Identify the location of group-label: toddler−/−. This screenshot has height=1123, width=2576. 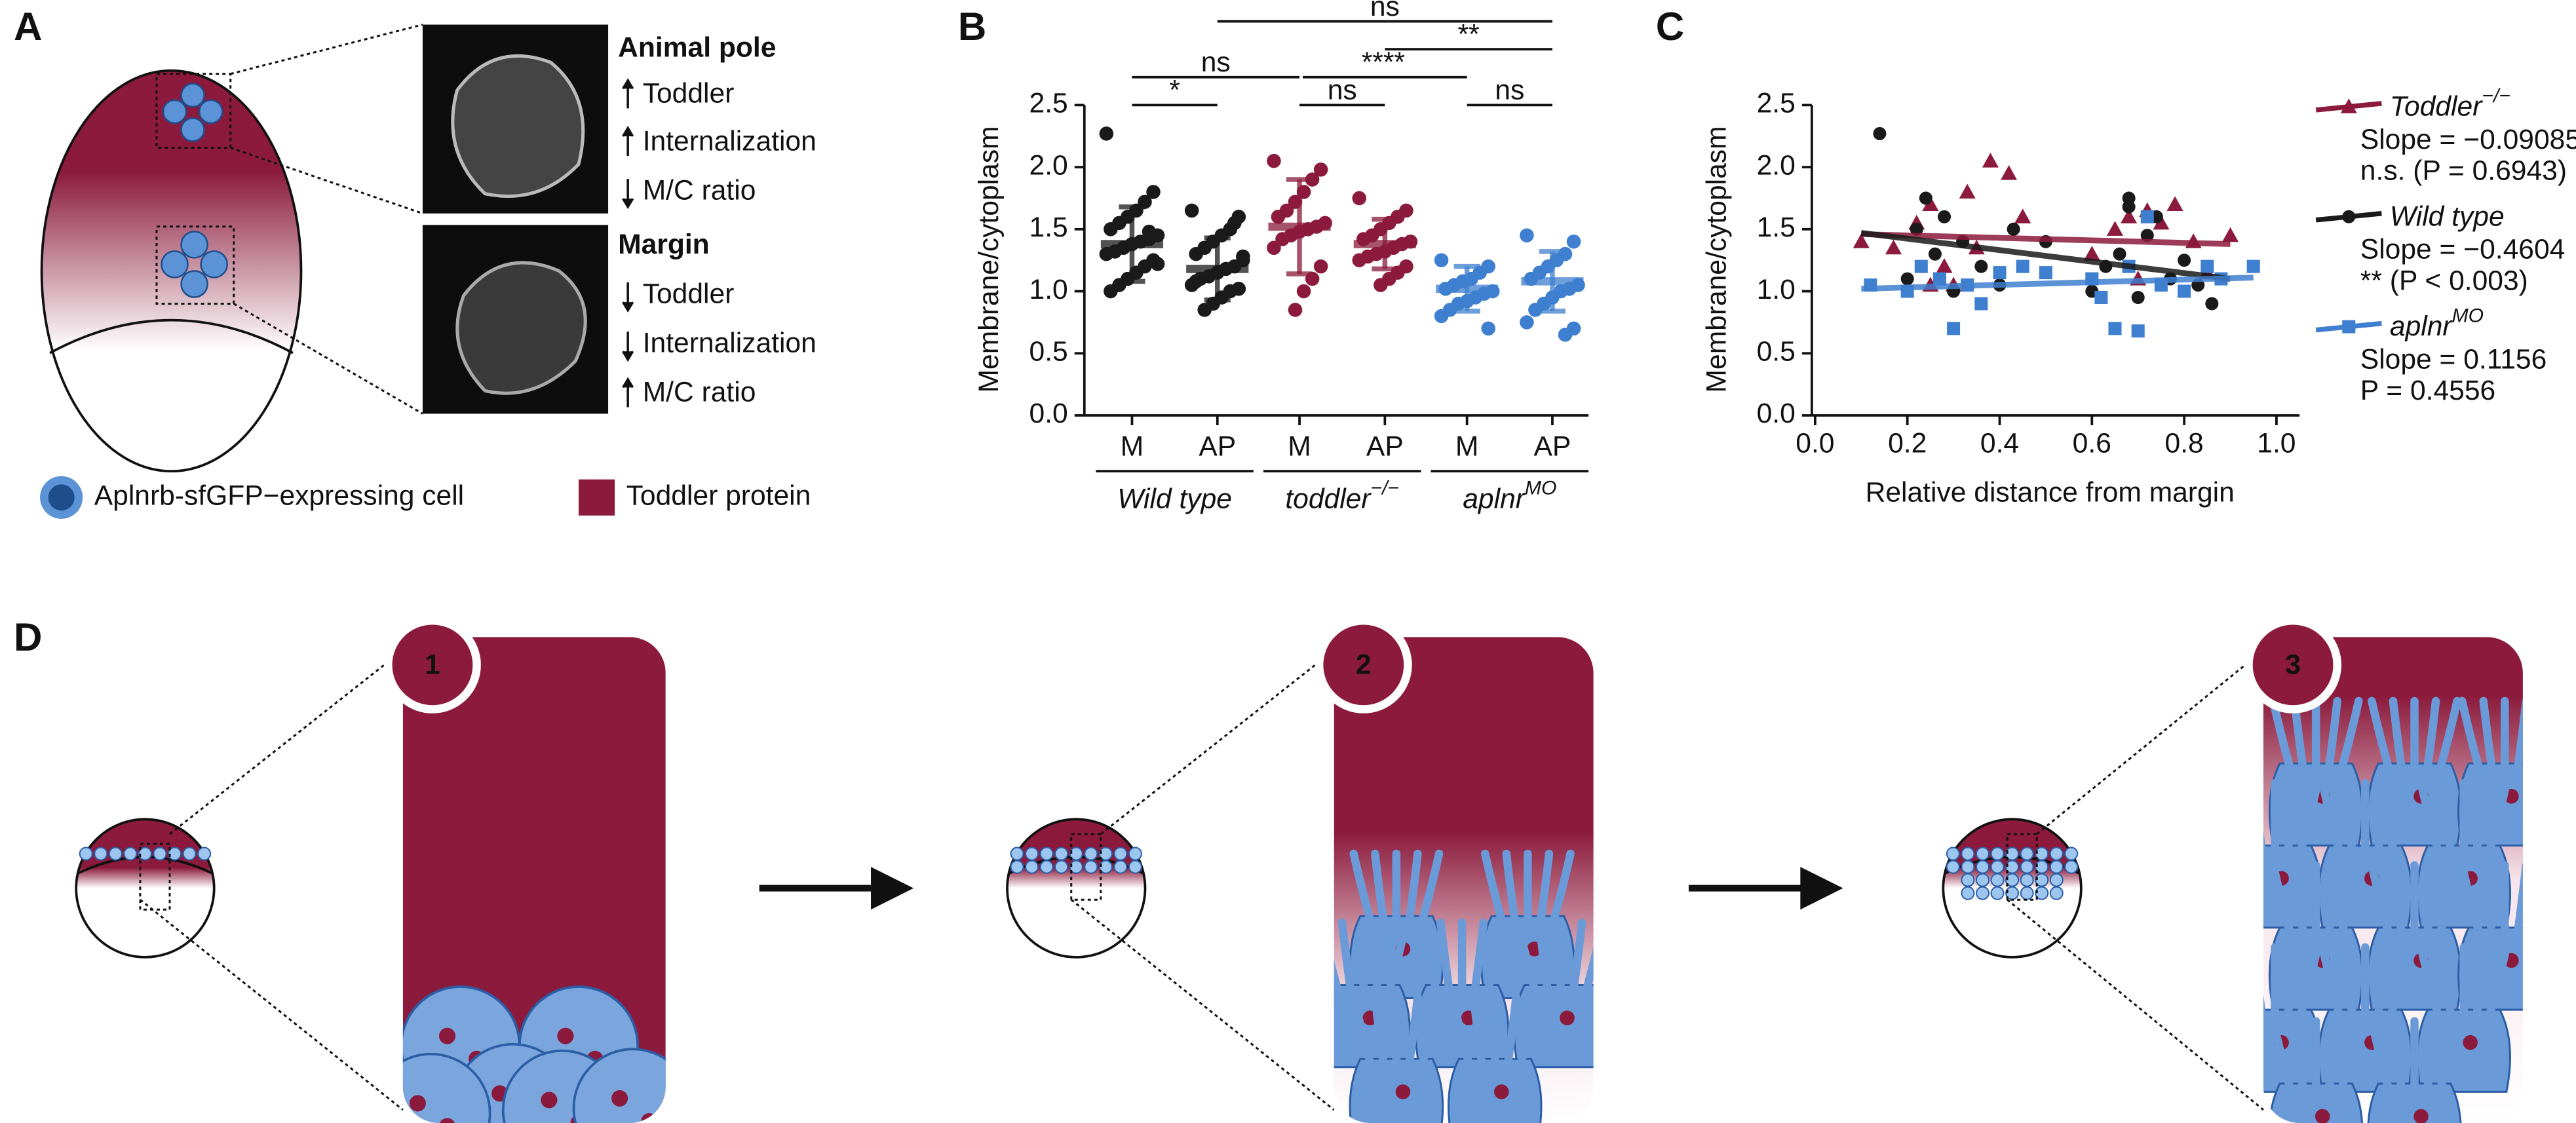
(1342, 496).